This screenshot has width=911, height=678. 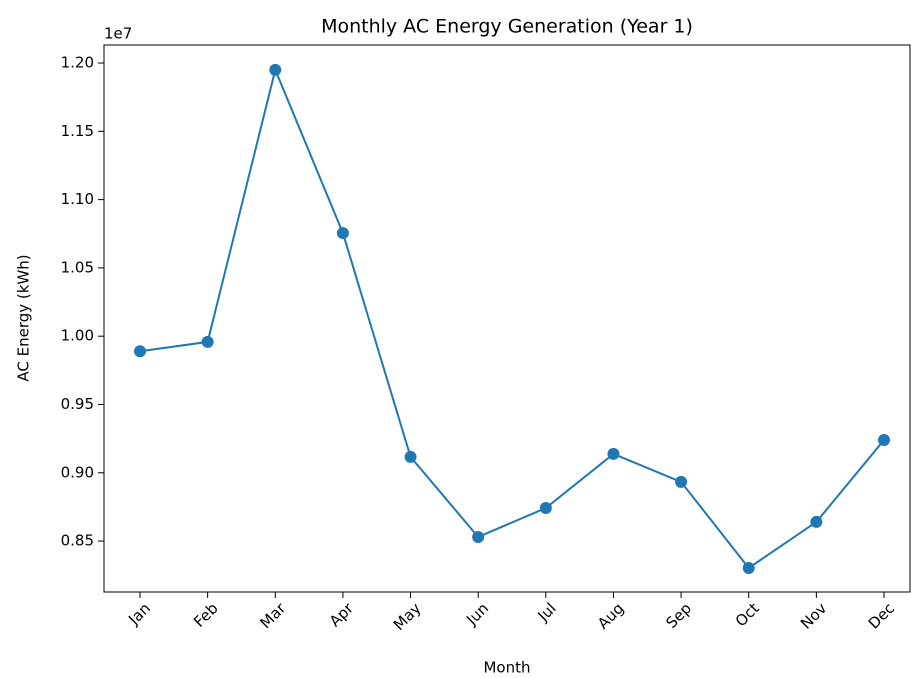 What do you see at coordinates (77, 131) in the screenshot?
I see `y-tick-label: 1.15` at bounding box center [77, 131].